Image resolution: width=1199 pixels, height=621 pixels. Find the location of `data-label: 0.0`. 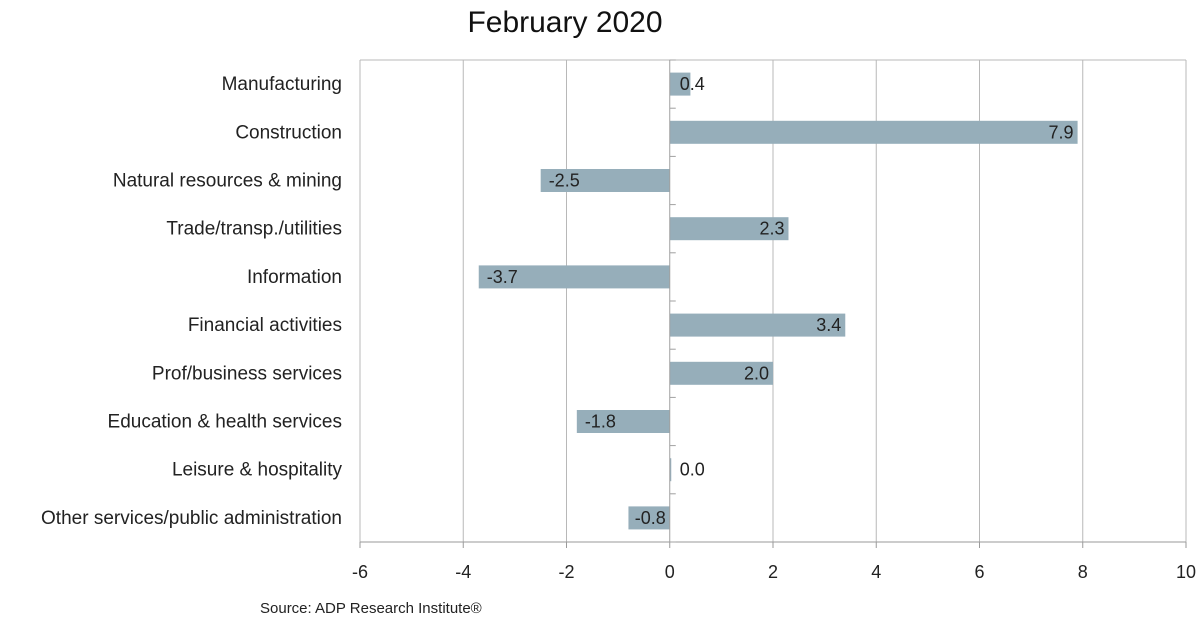

data-label: 0.0 is located at coordinates (692, 470).